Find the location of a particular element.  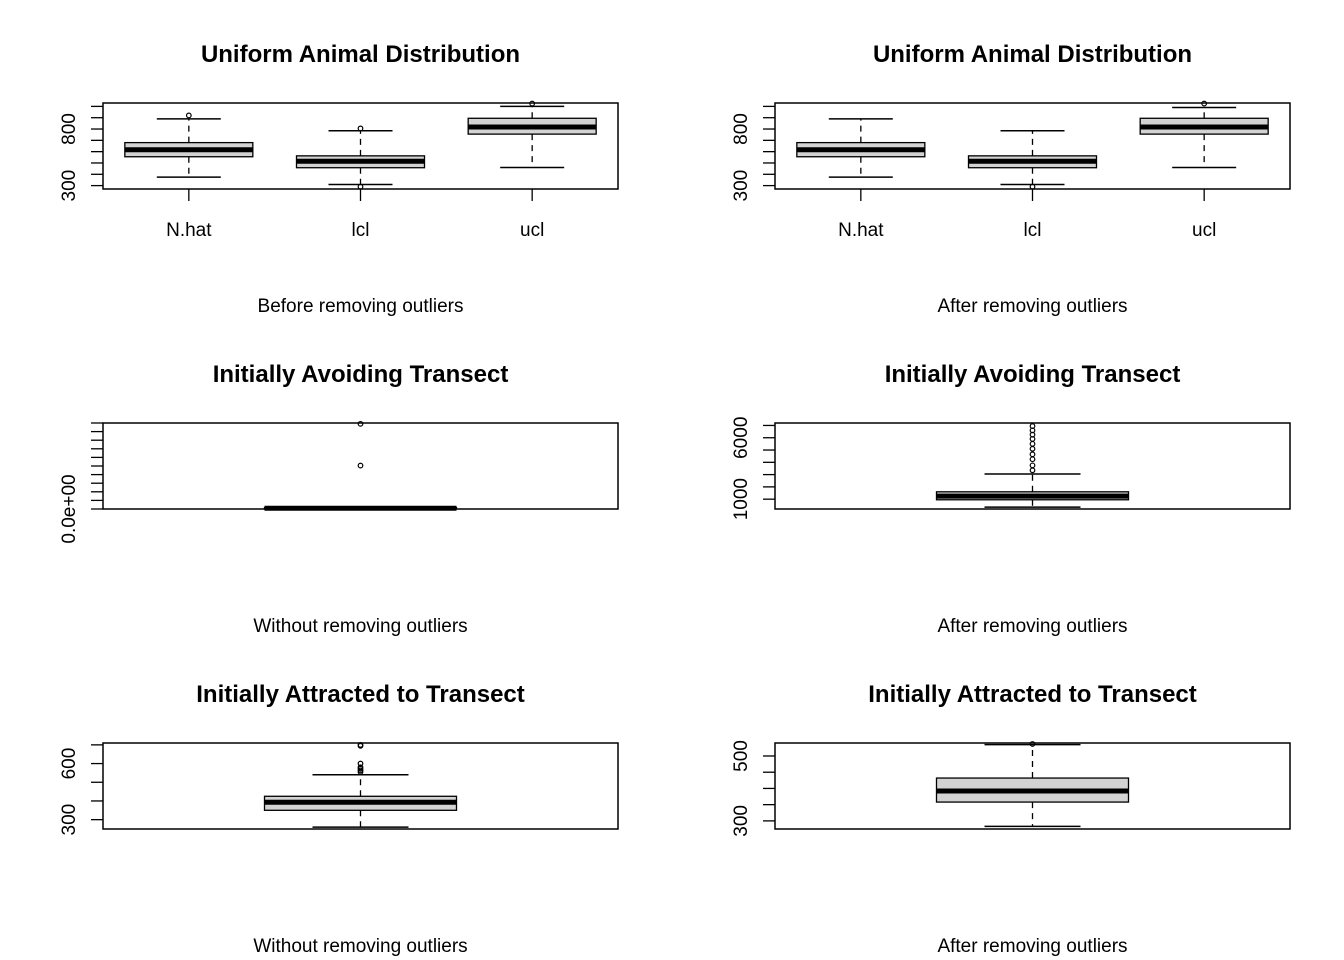

y-axis: 300 500 is located at coordinates (753, 788).